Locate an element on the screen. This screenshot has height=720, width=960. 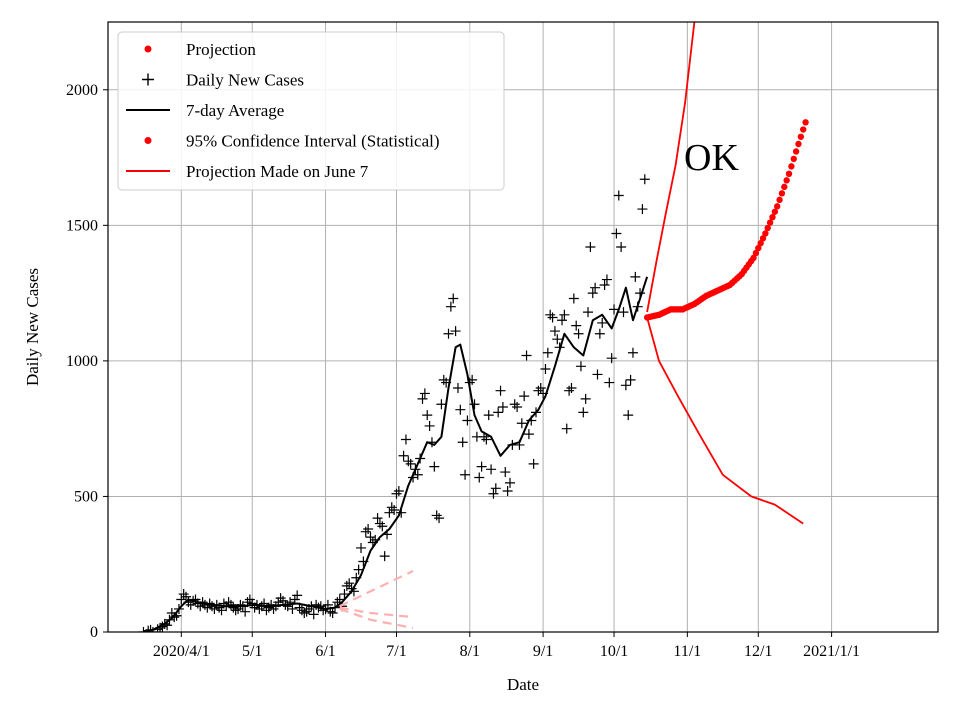
x-tick-label: 6/1 is located at coordinates (325, 651).